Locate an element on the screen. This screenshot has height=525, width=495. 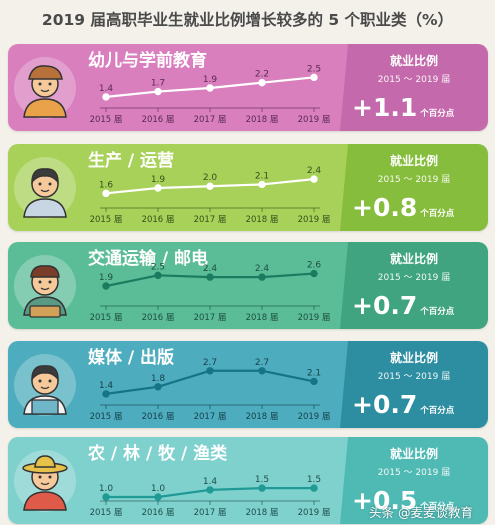
category-title: 生产 / 运营 is located at coordinates (131, 161).